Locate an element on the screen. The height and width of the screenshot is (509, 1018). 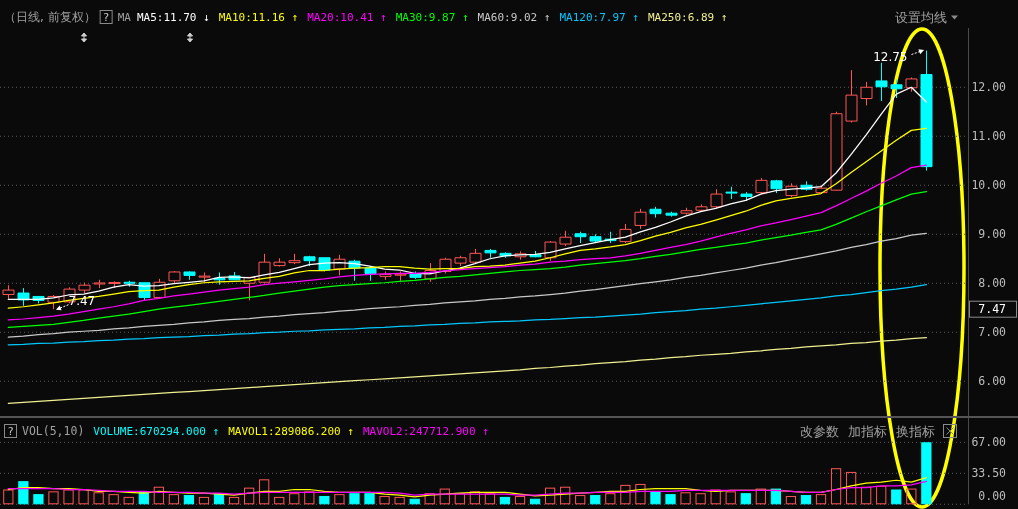
y-tick-label: 0.00 is located at coordinates (992, 496).